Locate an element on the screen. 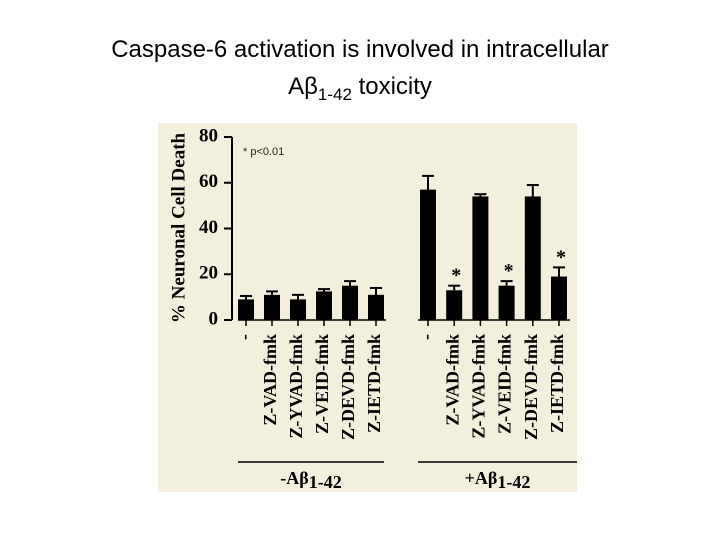 This screenshot has width=720, height=540. y-axis-label: % Neuronal Cell Death is located at coordinates (178, 227).